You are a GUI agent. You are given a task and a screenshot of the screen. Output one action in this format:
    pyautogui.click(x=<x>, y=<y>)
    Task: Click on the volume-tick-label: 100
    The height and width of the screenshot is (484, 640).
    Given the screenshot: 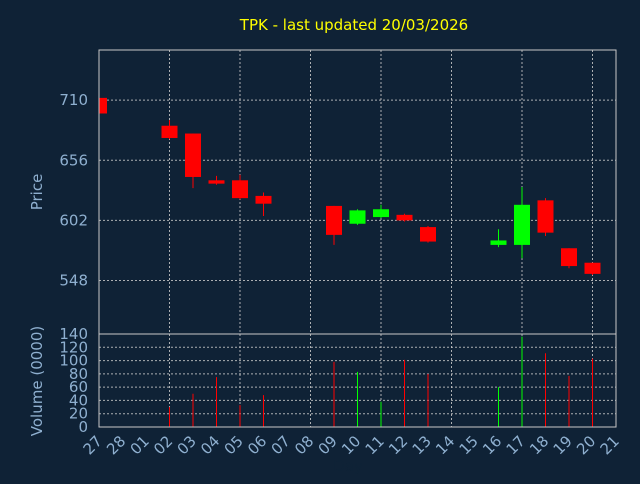 What is the action you would take?
    pyautogui.click(x=73, y=361)
    